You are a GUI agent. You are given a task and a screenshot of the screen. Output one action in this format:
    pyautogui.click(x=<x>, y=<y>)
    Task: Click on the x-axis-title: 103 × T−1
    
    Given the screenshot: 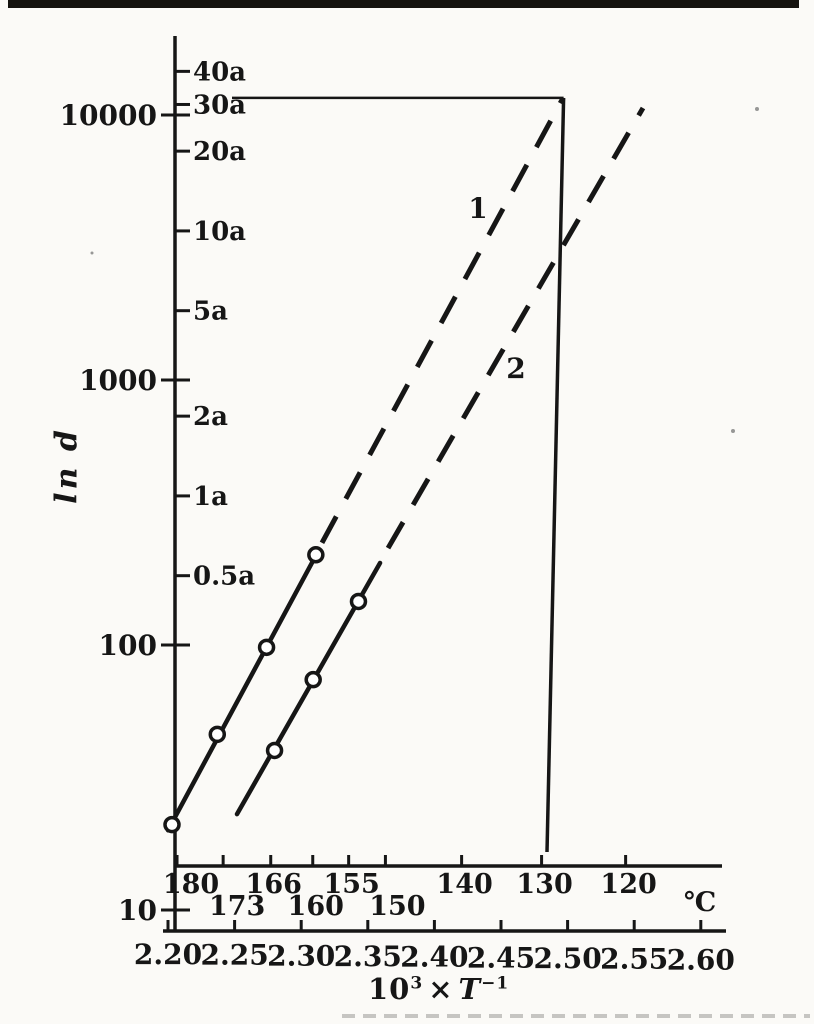 What is the action you would take?
    pyautogui.click(x=438, y=989)
    